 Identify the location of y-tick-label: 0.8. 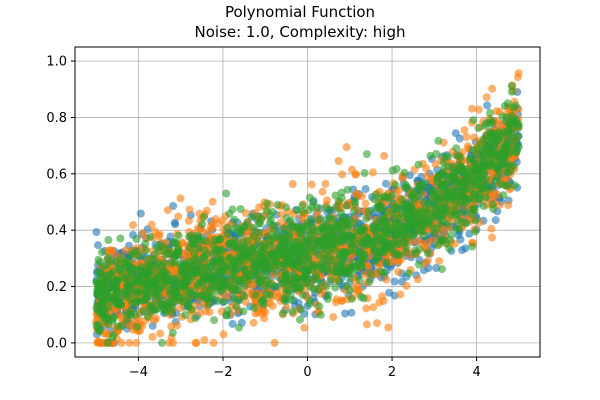
(56, 118).